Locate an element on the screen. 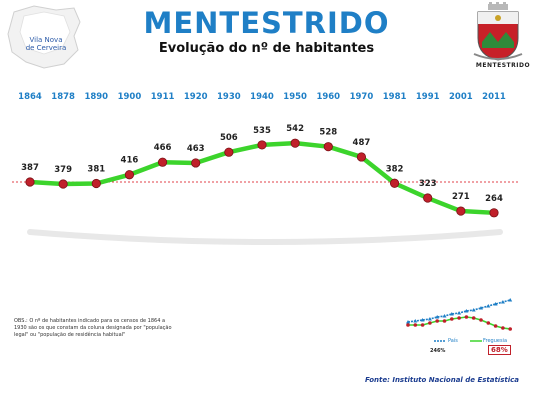  data-label: 466 is located at coordinates (163, 148).